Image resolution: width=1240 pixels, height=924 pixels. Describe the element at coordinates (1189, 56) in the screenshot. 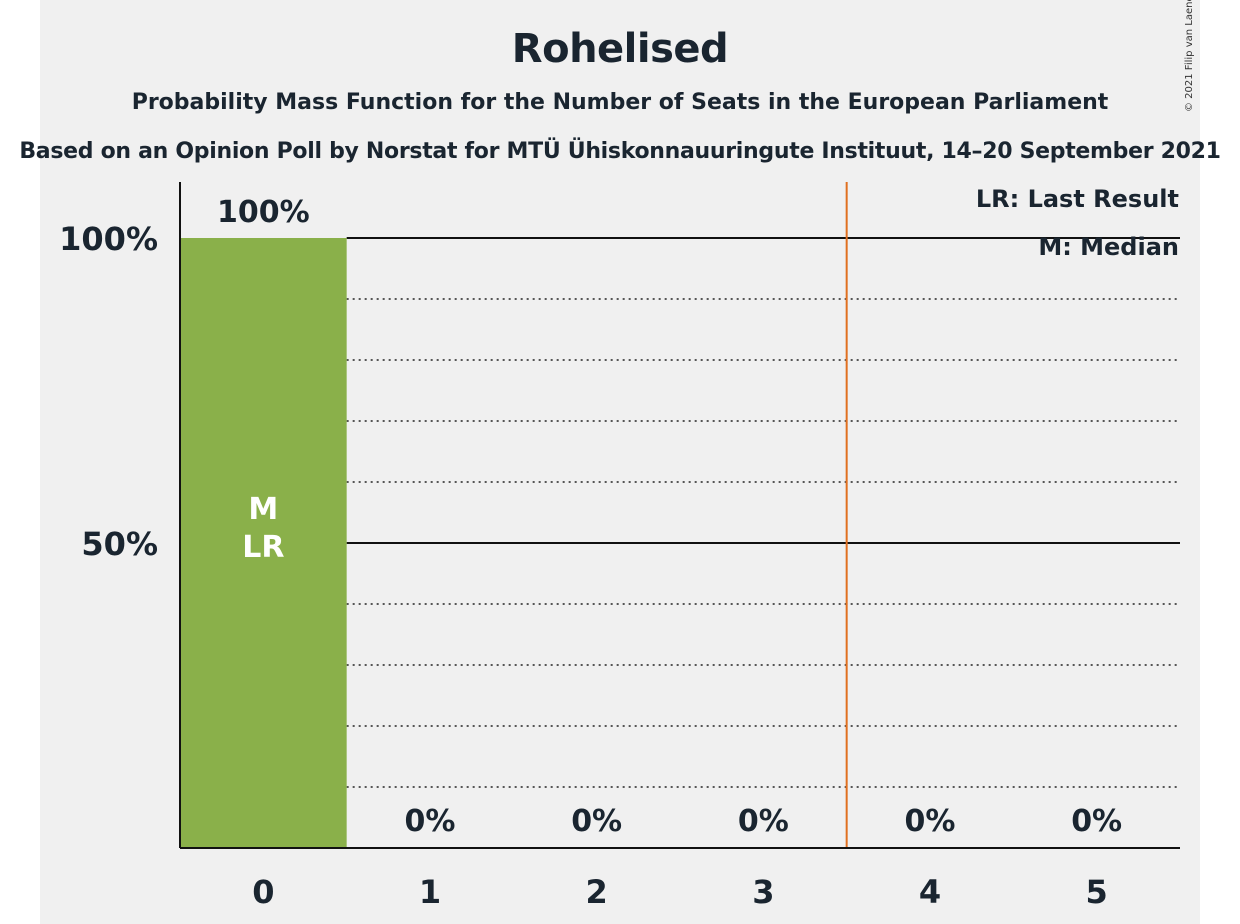

I see `copyright-note: © 2021 Filip van Laenen` at that location.